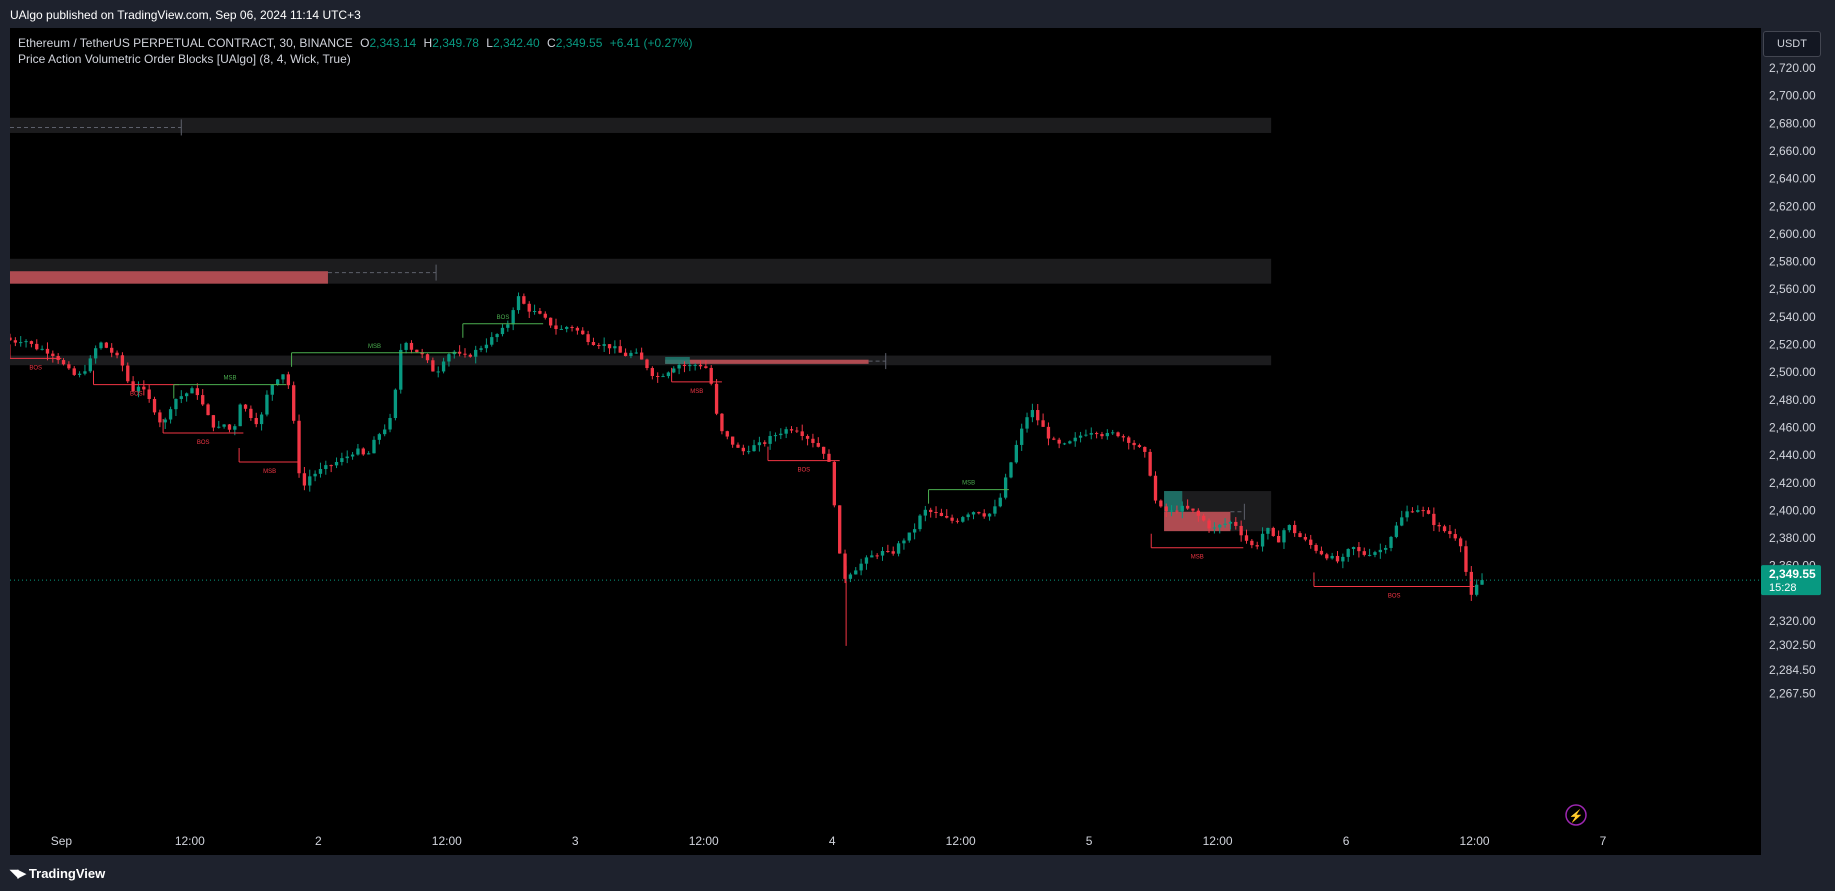 Image resolution: width=1835 pixels, height=891 pixels. What do you see at coordinates (1792, 262) in the screenshot?
I see `y-tick-label: 2,580.00` at bounding box center [1792, 262].